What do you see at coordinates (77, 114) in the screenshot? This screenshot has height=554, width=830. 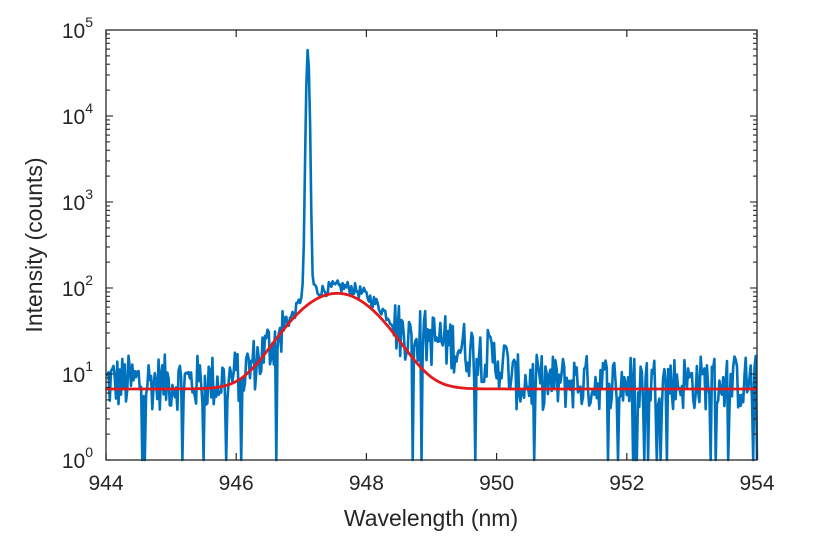 I see `y-tick-label: 10⁴` at bounding box center [77, 114].